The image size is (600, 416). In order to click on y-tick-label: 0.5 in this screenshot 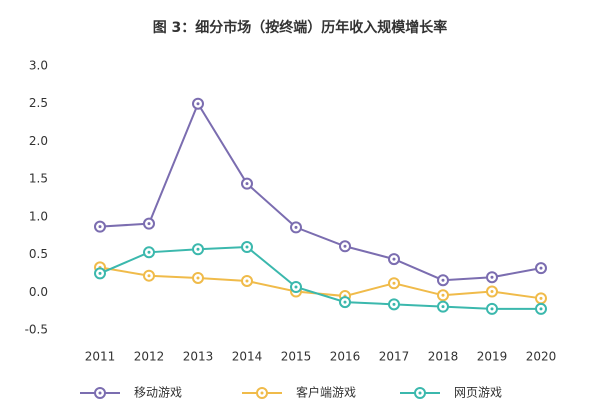, I will do `click(38, 254)`.